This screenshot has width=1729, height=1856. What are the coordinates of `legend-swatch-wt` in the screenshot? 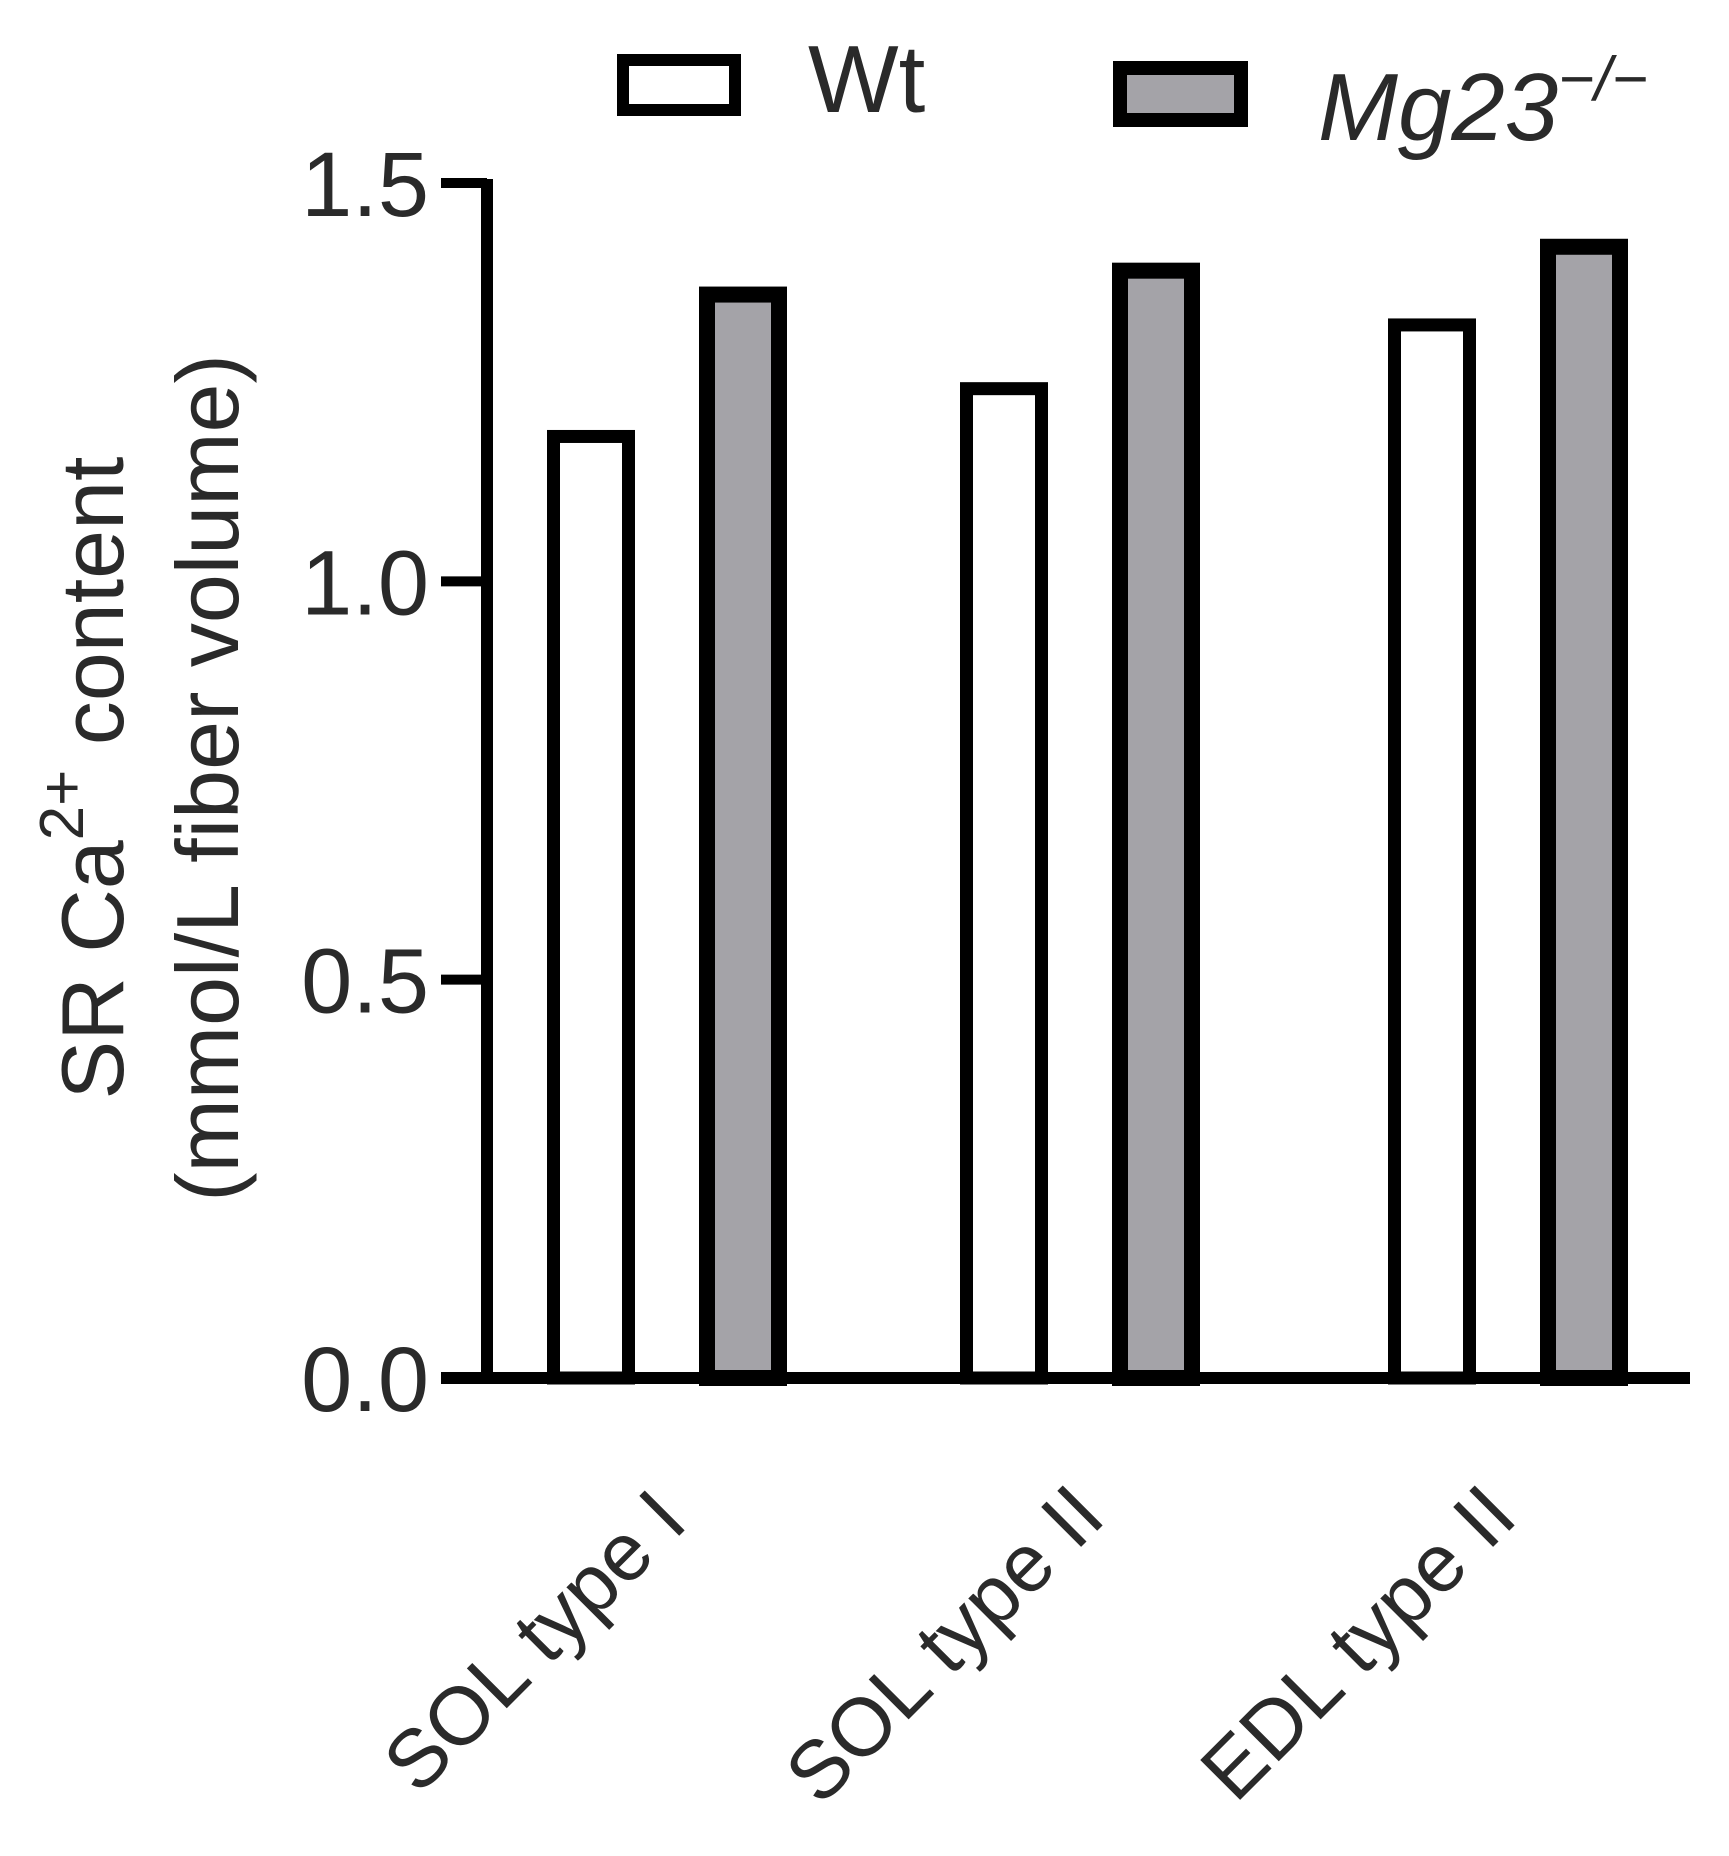 It's located at (679, 85).